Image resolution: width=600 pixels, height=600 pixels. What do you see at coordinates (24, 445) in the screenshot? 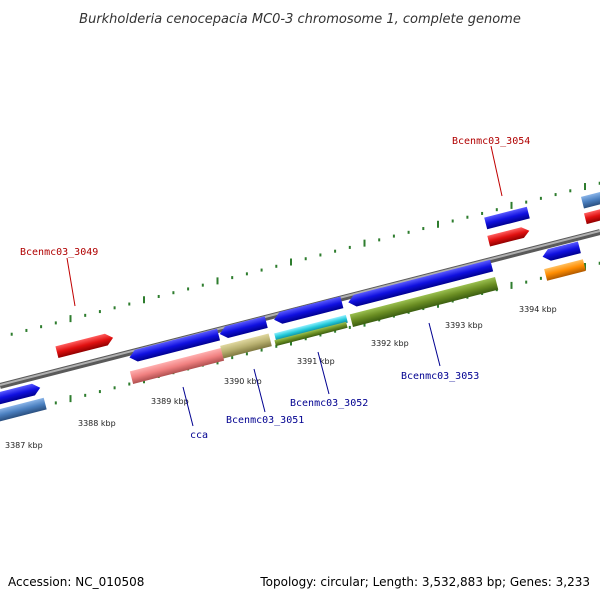
I see `tick-label: 3387 kbp` at bounding box center [24, 445].